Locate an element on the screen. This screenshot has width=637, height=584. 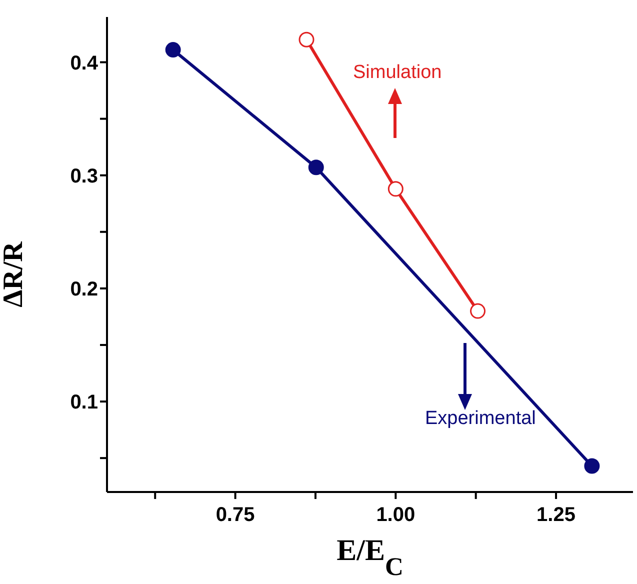
y-tick-label: 0.4 is located at coordinates (84, 63).